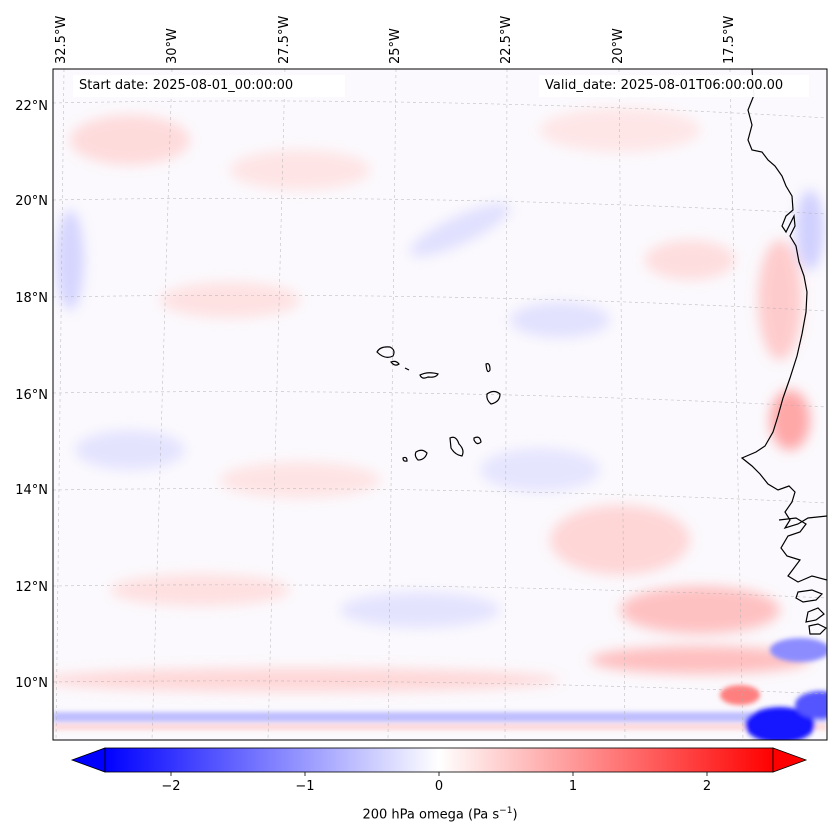  What do you see at coordinates (421, 455) in the screenshot?
I see `island-fogo` at bounding box center [421, 455].